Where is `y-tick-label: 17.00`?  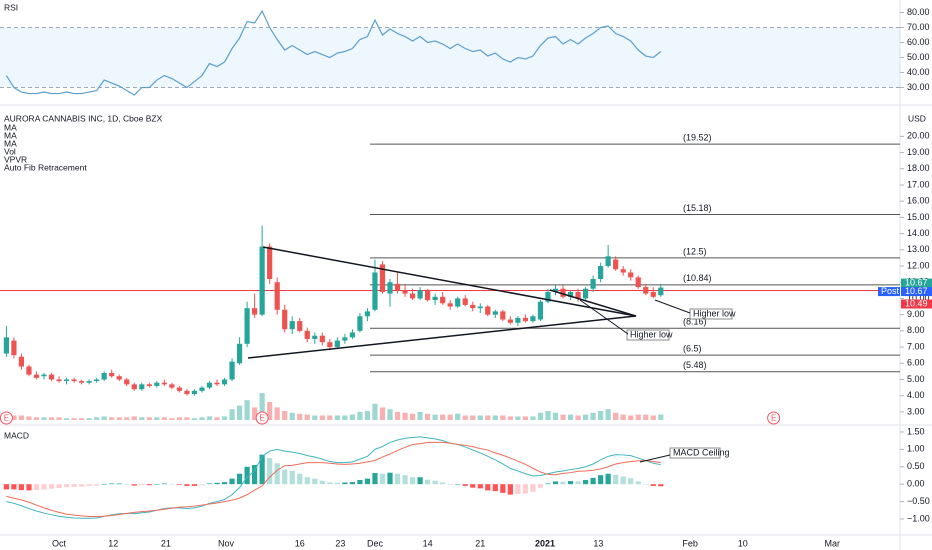
y-tick-label: 17.00 is located at coordinates (918, 184).